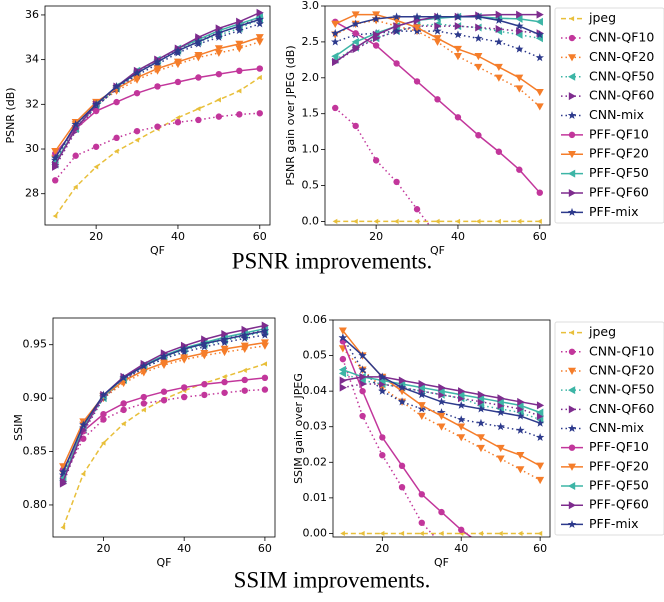  What do you see at coordinates (602, 17) in the screenshot?
I see `legend-text: jpeg` at bounding box center [602, 17].